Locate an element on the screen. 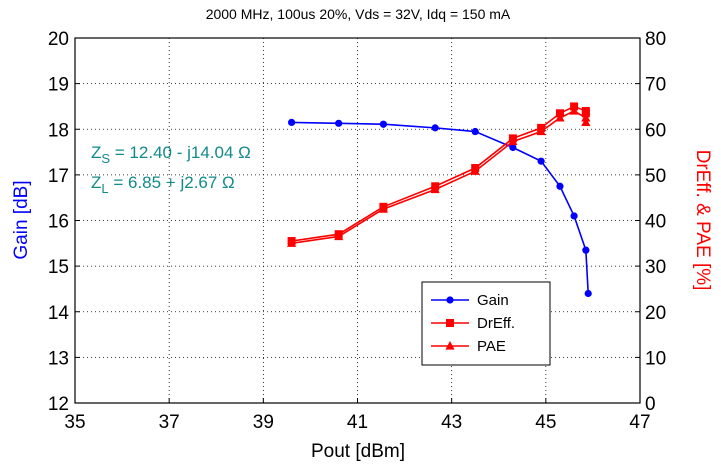  y-right-tick-label: 80 is located at coordinates (655, 39).